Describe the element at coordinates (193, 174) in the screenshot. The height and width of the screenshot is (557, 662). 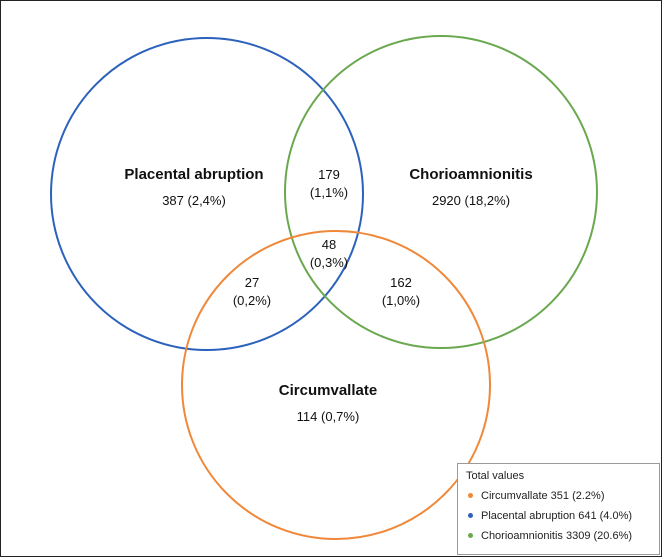
I see `set-name-placental-abruption: Placental abruption` at that location.